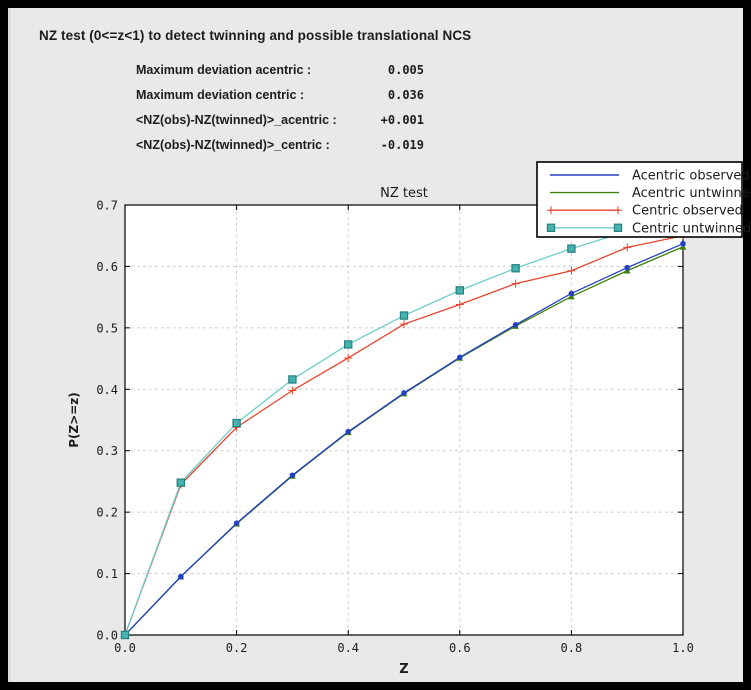 The image size is (751, 690). Describe the element at coordinates (405, 70) in the screenshot. I see `stat-value: 0.005` at that location.